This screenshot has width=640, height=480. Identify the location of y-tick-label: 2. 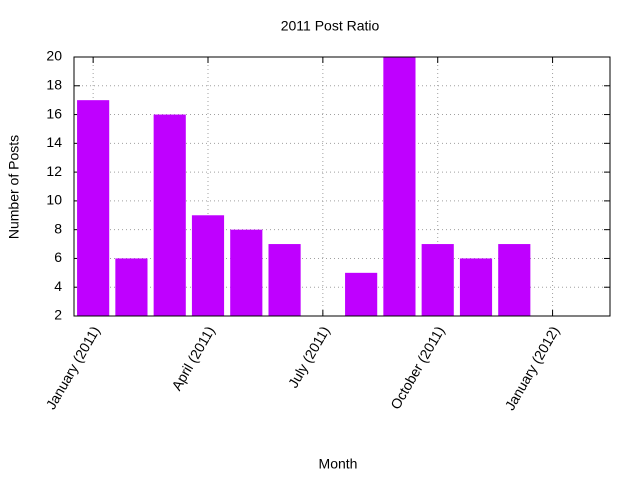
(58, 315).